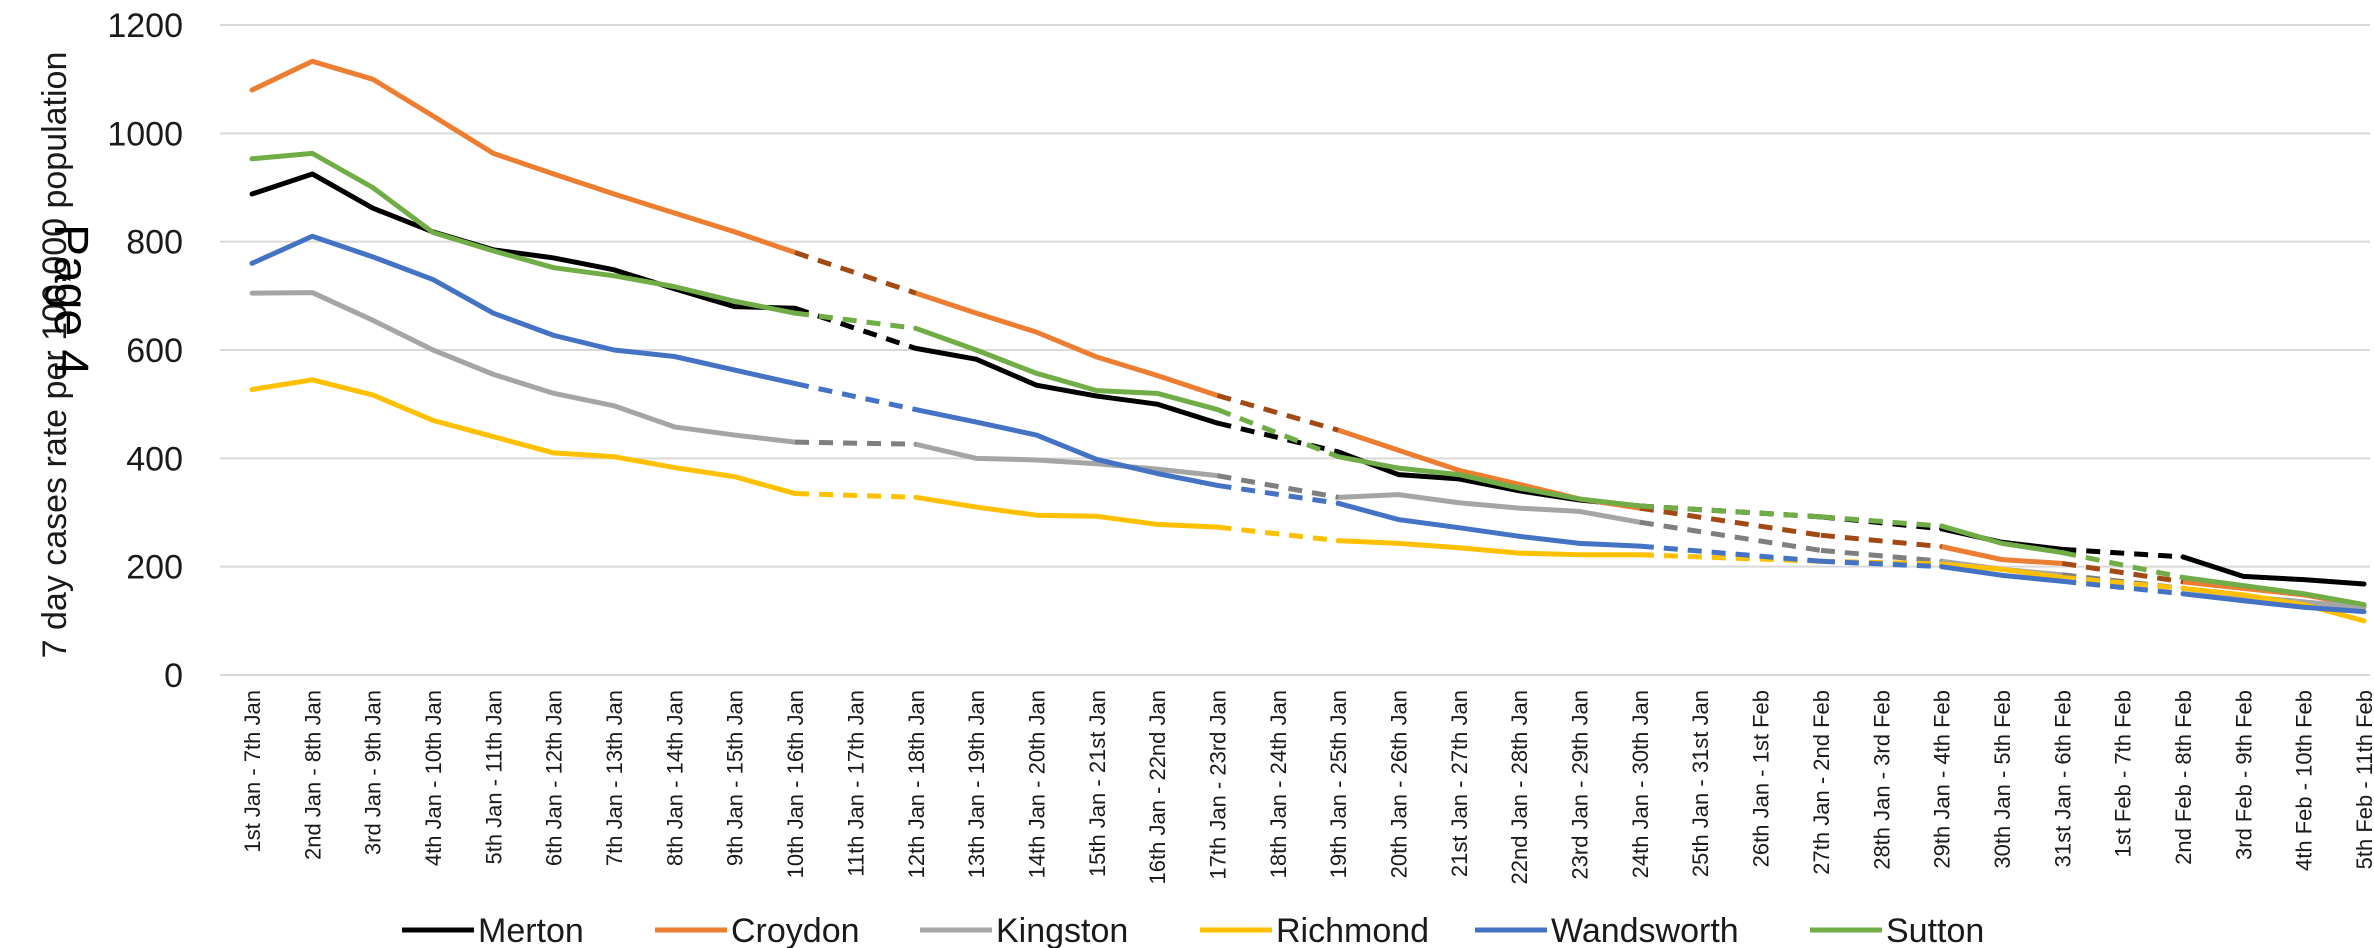  What do you see at coordinates (1942, 779) in the screenshot?
I see `x-tick-label: 29th Jan - 4th Feb` at bounding box center [1942, 779].